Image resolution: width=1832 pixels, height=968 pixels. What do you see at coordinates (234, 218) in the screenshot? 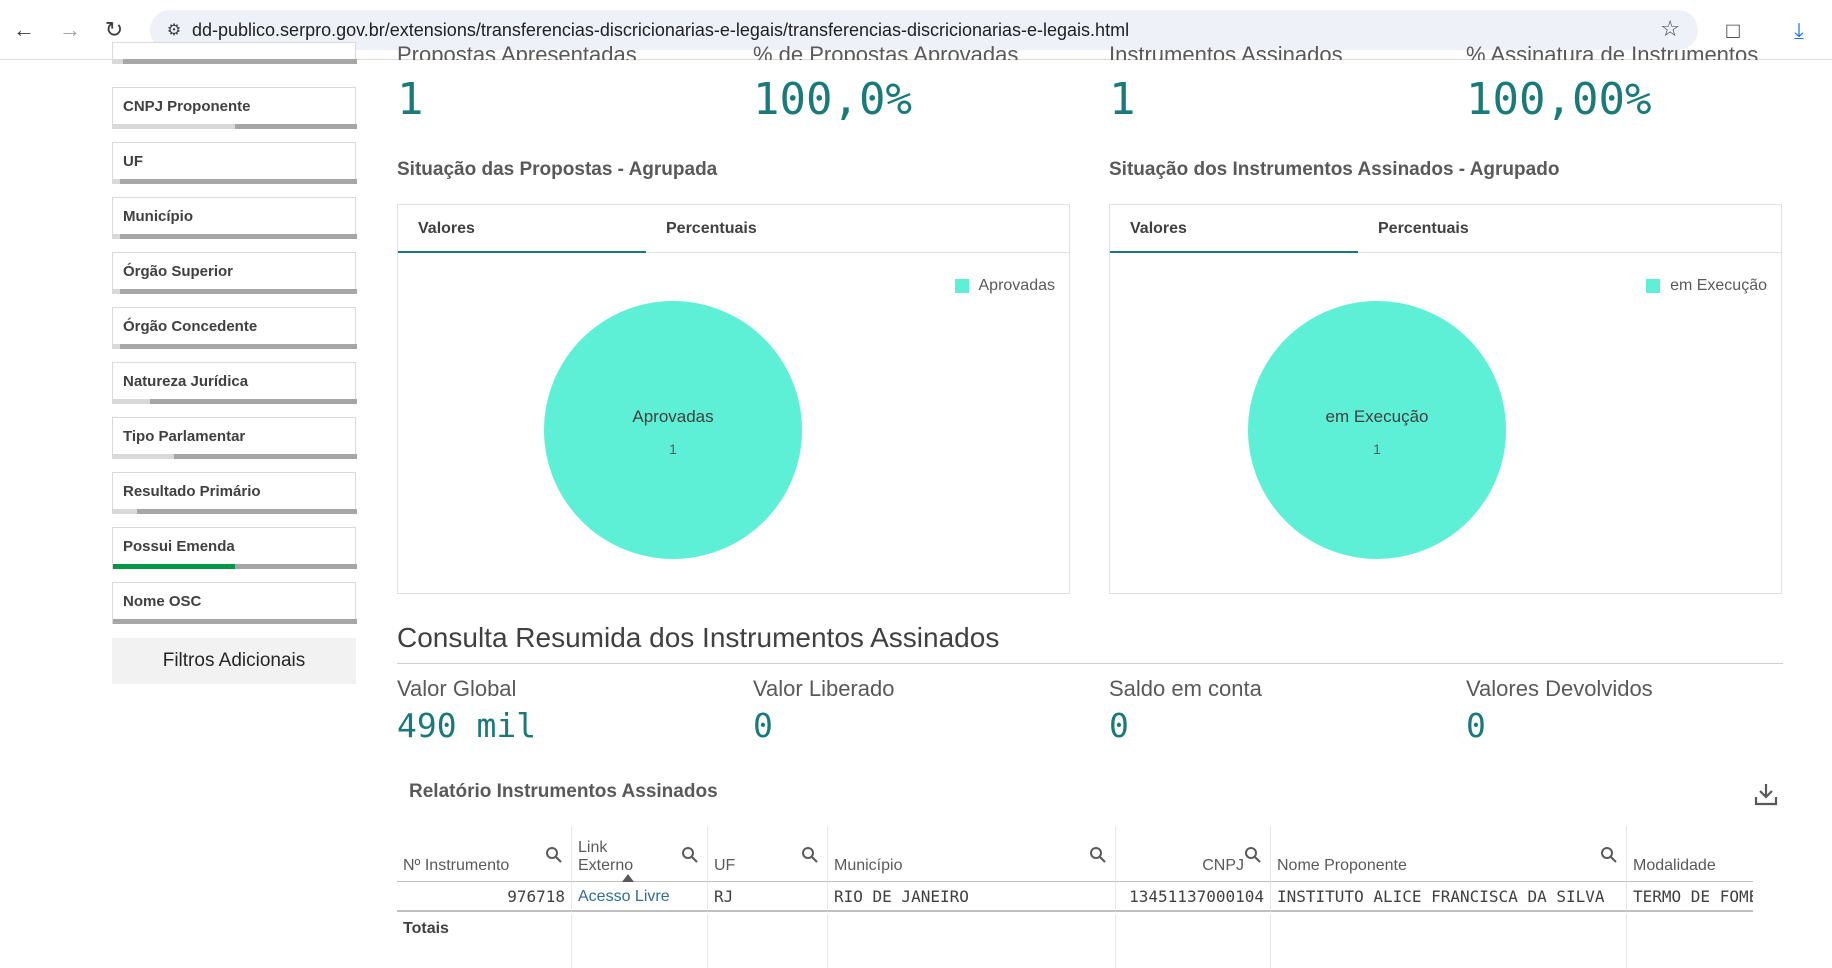
I see `filter-municipio: Município` at bounding box center [234, 218].